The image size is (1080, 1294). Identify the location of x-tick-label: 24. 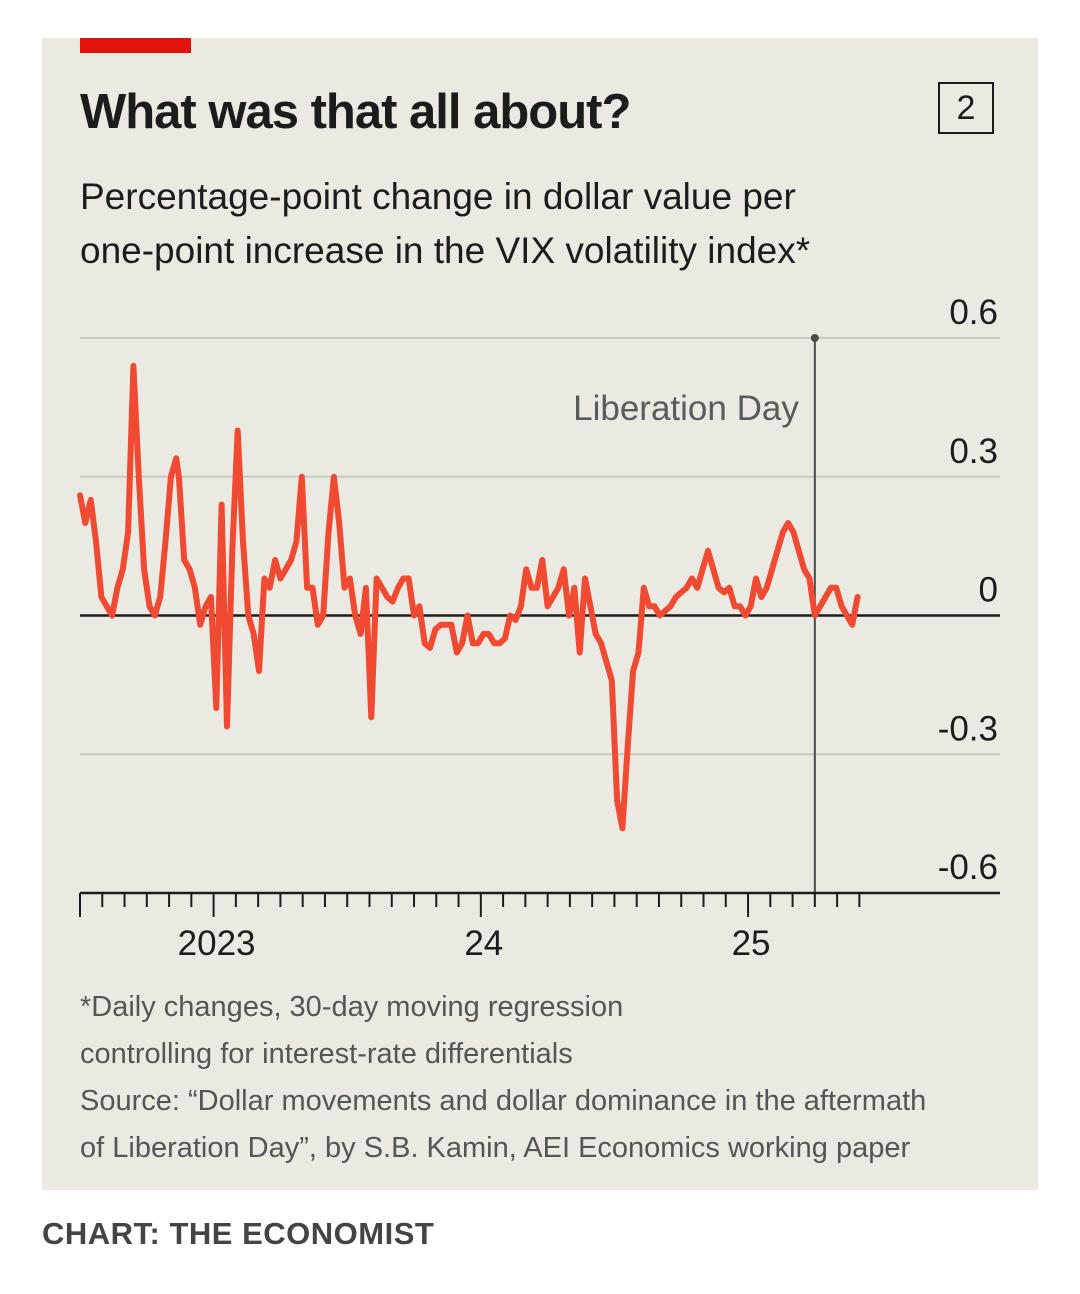
(483, 943).